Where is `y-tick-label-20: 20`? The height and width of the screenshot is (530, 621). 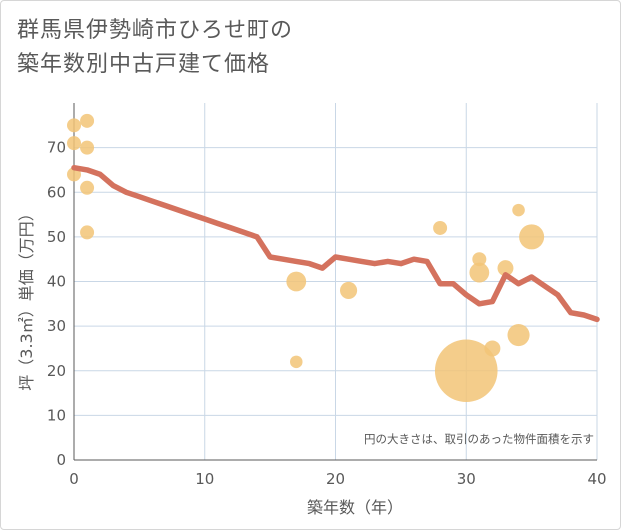 y-tick-label-20: 20 is located at coordinates (56, 371).